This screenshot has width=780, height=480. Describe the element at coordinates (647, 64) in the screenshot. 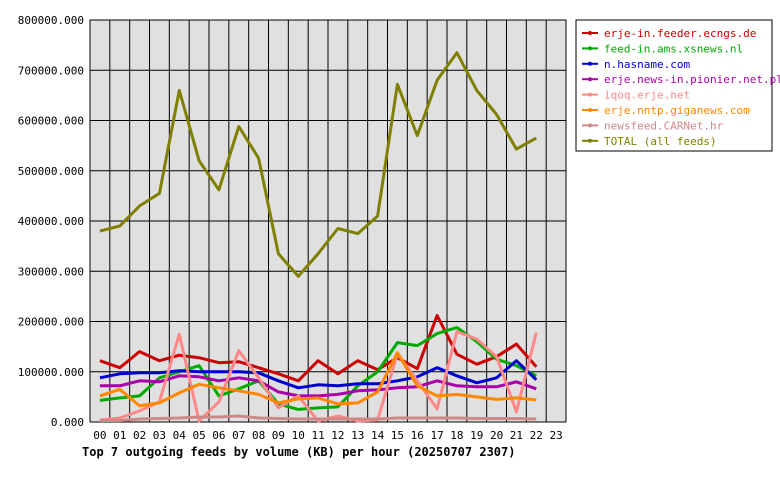

I see `legend-label: n.hasname.com` at that location.